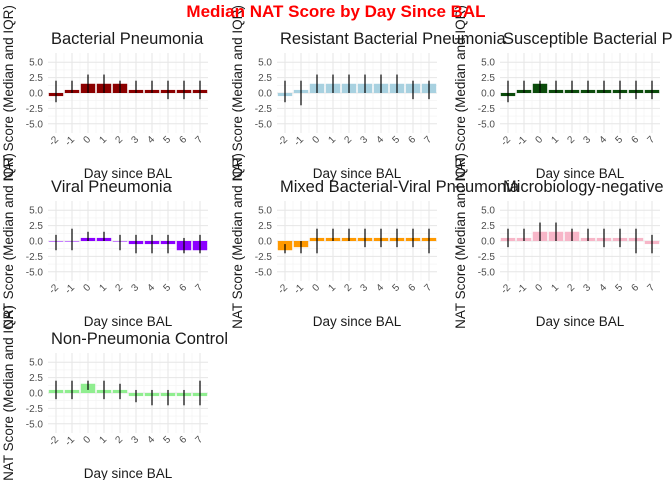  Describe the element at coordinates (112, 187) in the screenshot. I see `panel-title: Viral Pneumonia` at that location.